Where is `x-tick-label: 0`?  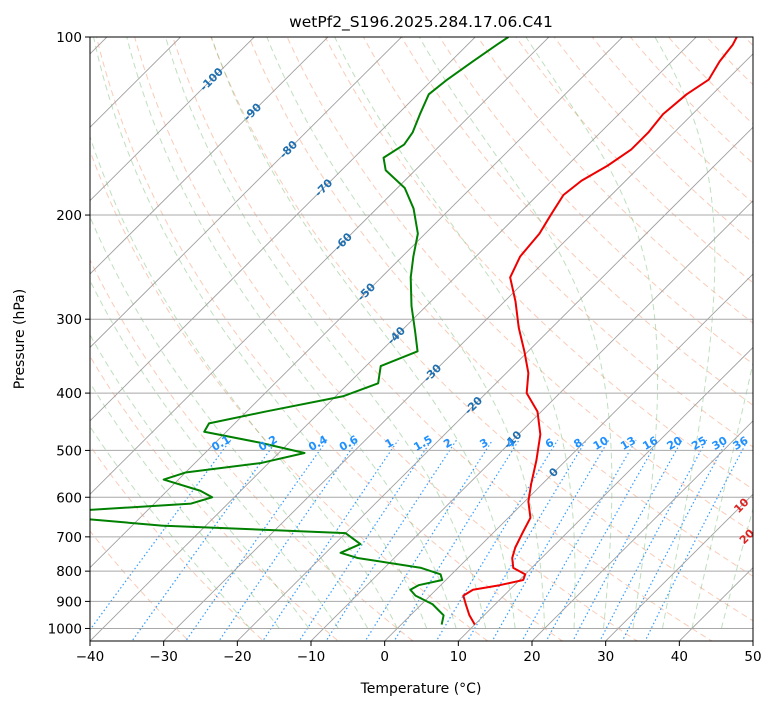 x-tick-label: 0 is located at coordinates (384, 657).